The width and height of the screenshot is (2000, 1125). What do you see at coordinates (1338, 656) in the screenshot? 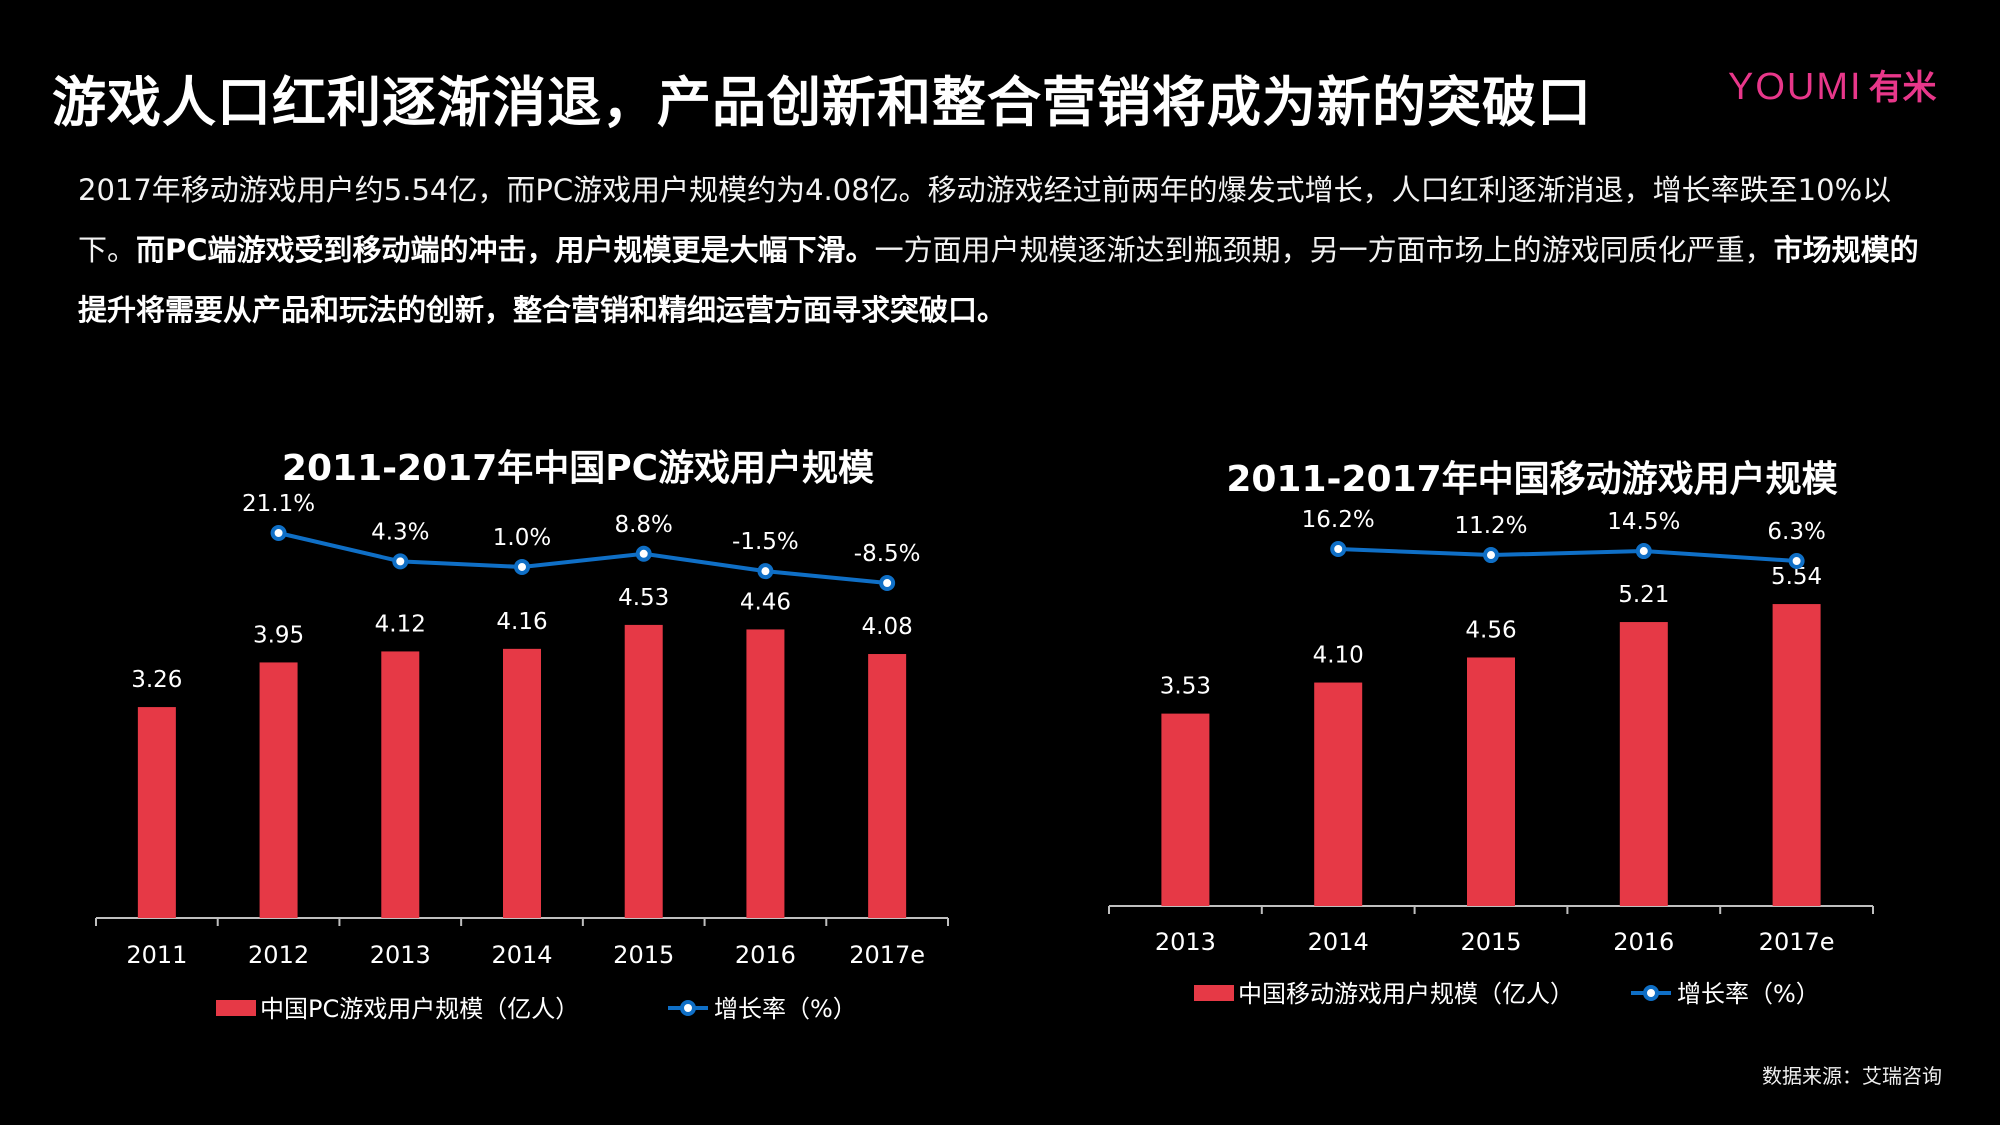
I see `mobile-bar-label: 4.10` at bounding box center [1338, 656].